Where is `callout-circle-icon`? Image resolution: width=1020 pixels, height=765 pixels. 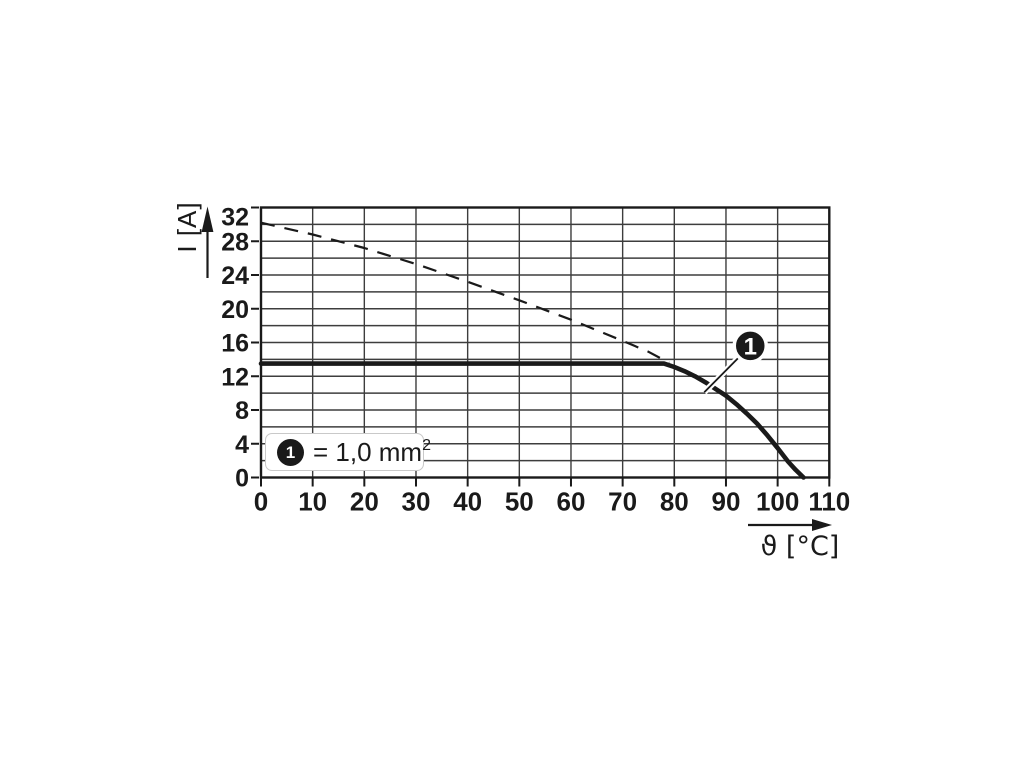 callout-circle-icon is located at coordinates (750, 346).